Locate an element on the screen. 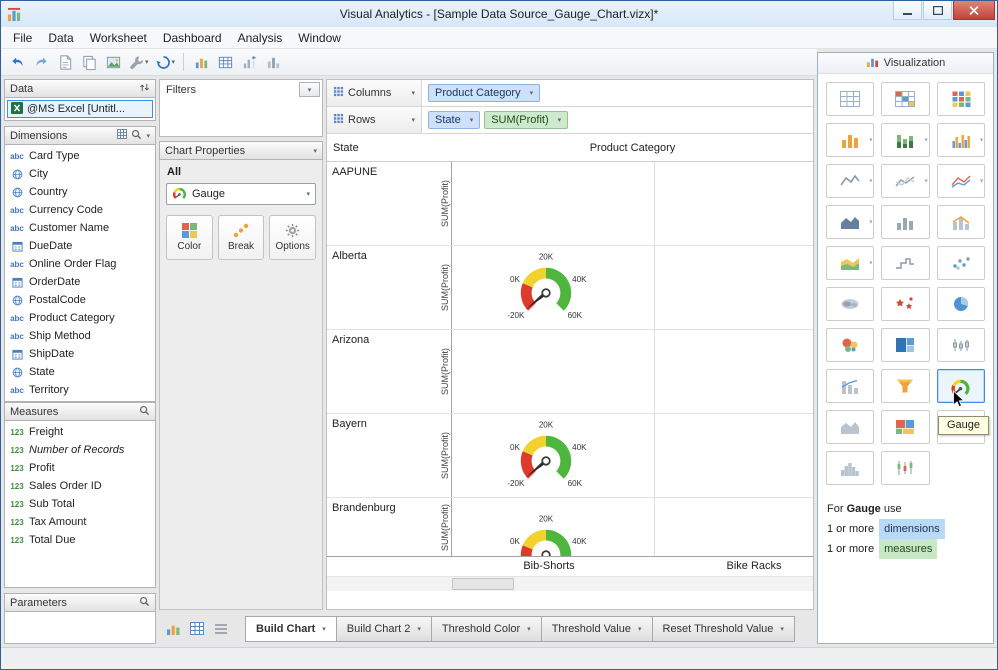 The height and width of the screenshot is (670, 998). dimension-field-postalcode: PostalCode is located at coordinates (80, 300).